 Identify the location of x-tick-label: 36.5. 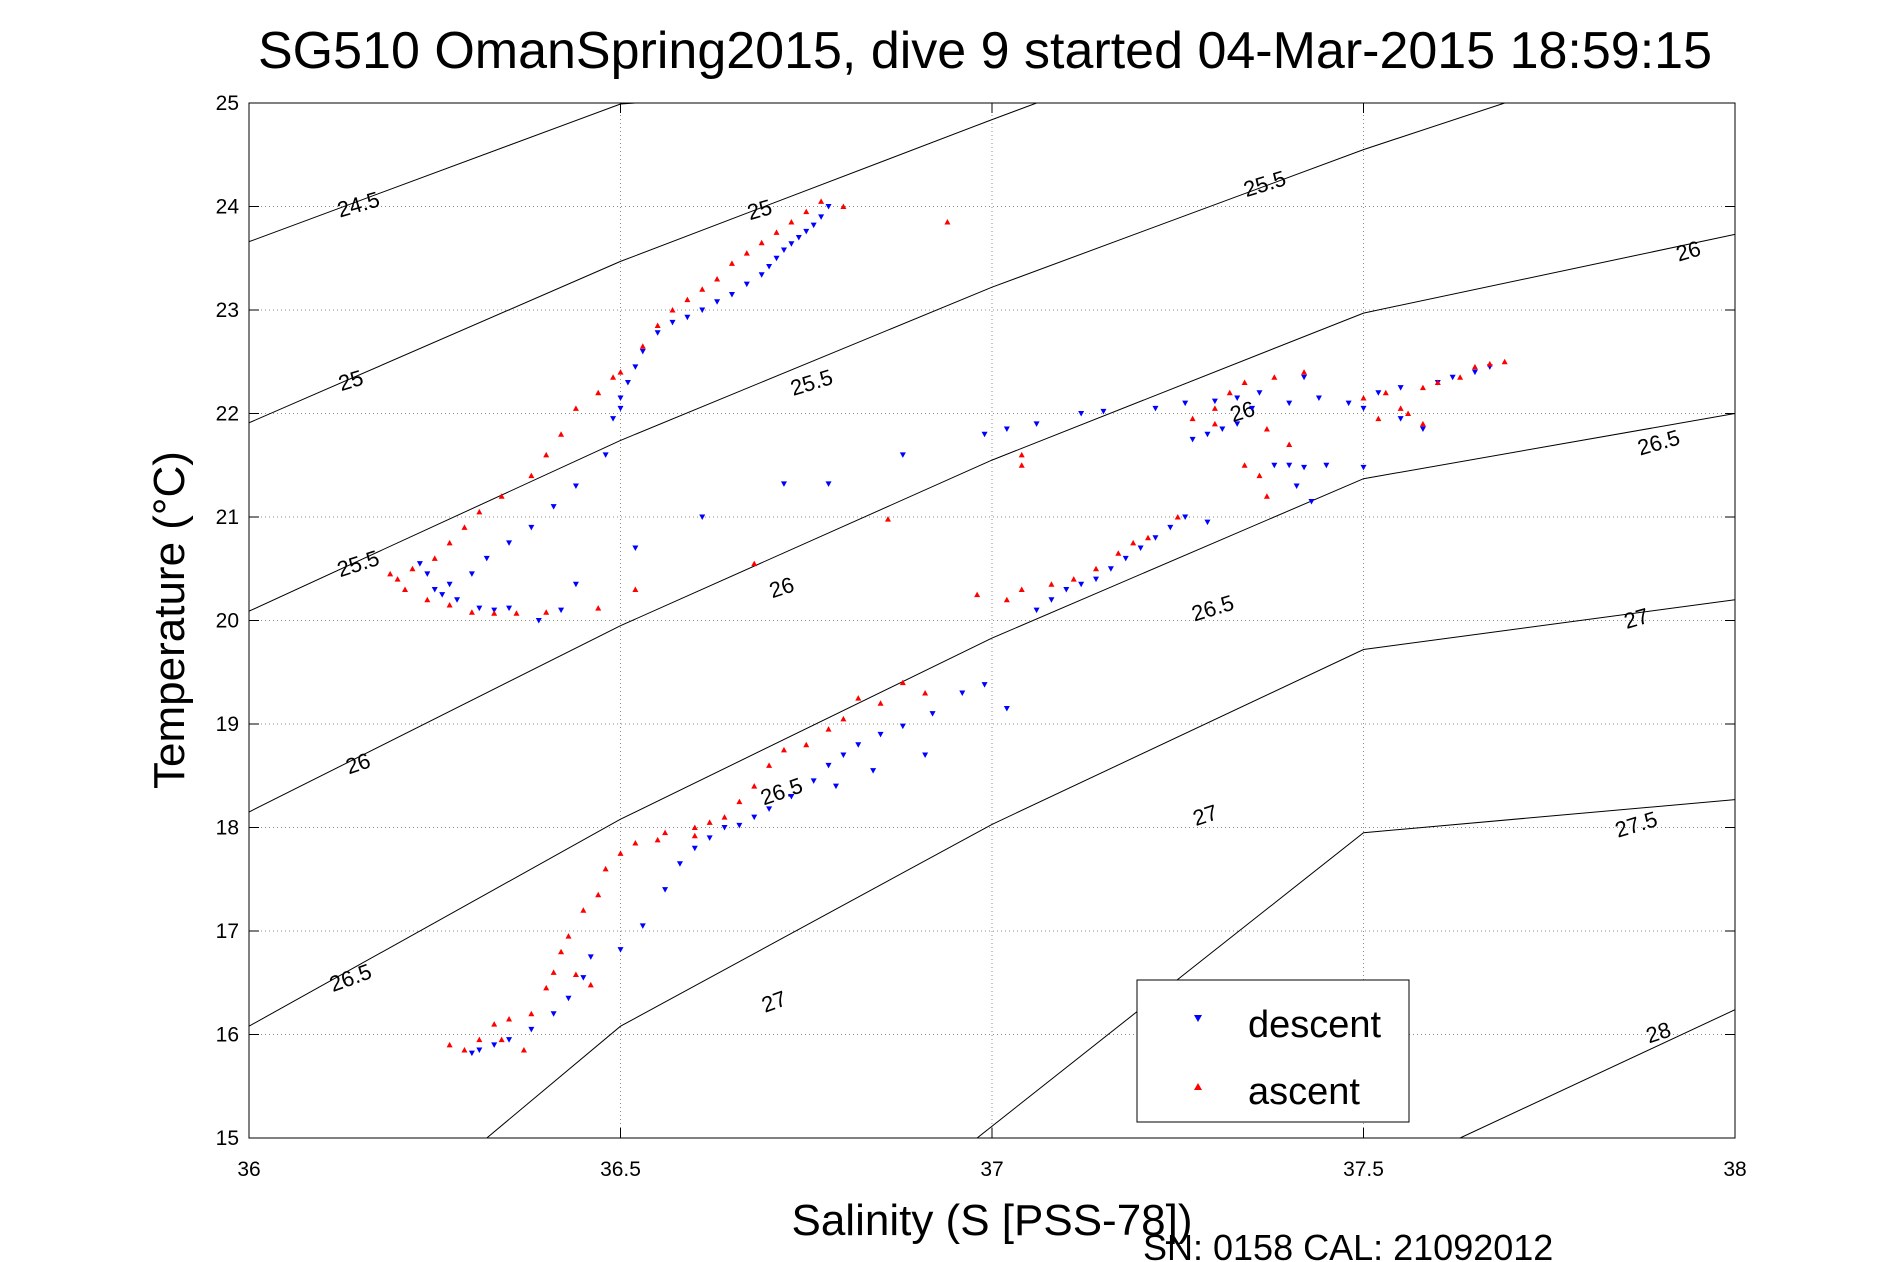
(620, 1169).